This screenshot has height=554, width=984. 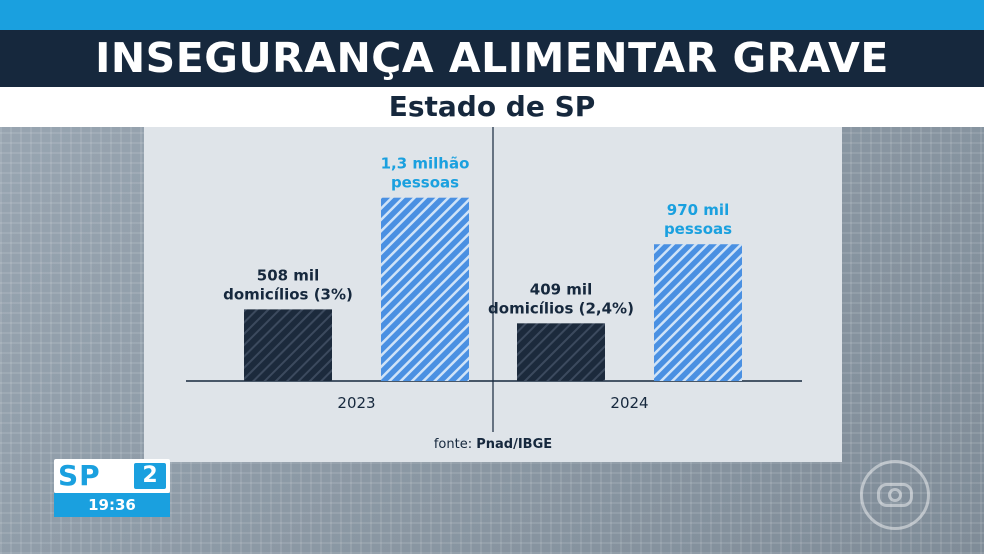 What do you see at coordinates (79, 475) in the screenshot?
I see `logo-program: SP` at bounding box center [79, 475].